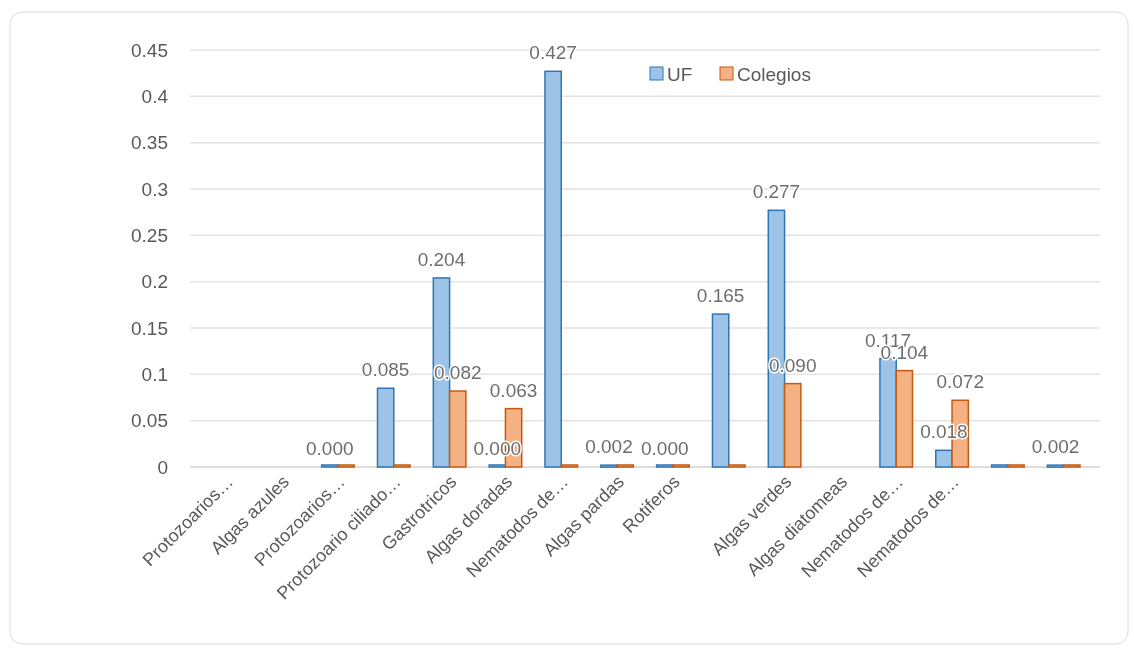 Image resolution: width=1134 pixels, height=649 pixels. What do you see at coordinates (149, 50) in the screenshot?
I see `y-tick-label: 0.45` at bounding box center [149, 50].